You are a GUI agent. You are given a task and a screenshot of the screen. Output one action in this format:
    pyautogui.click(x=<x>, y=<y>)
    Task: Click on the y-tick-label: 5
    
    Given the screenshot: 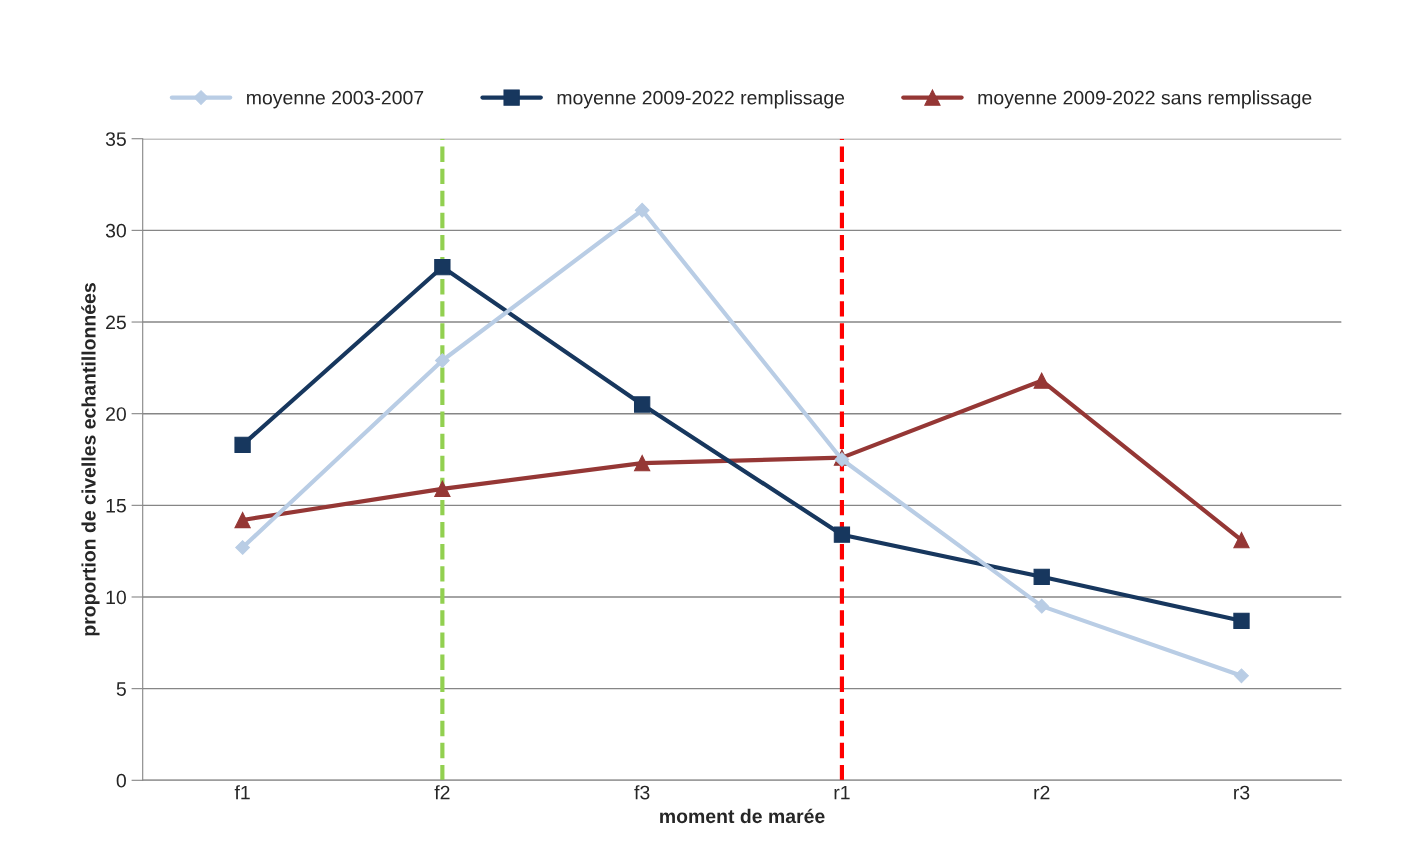 What is the action you would take?
    pyautogui.click(x=121, y=689)
    